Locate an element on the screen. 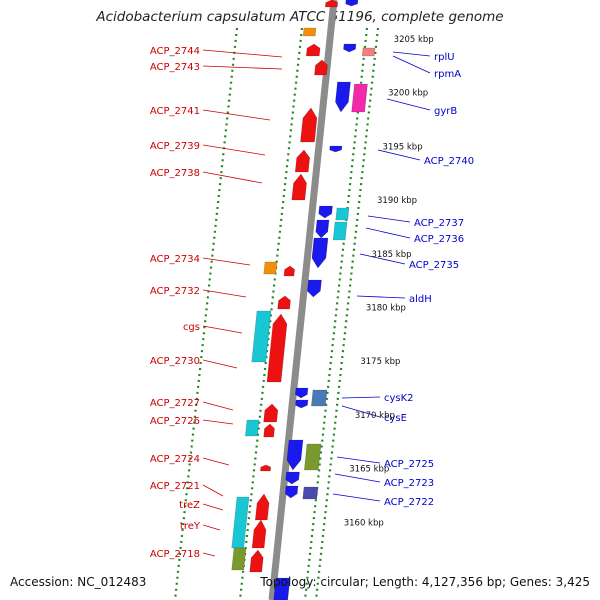  gene-shape-cysk2 is located at coordinates (319, 398).